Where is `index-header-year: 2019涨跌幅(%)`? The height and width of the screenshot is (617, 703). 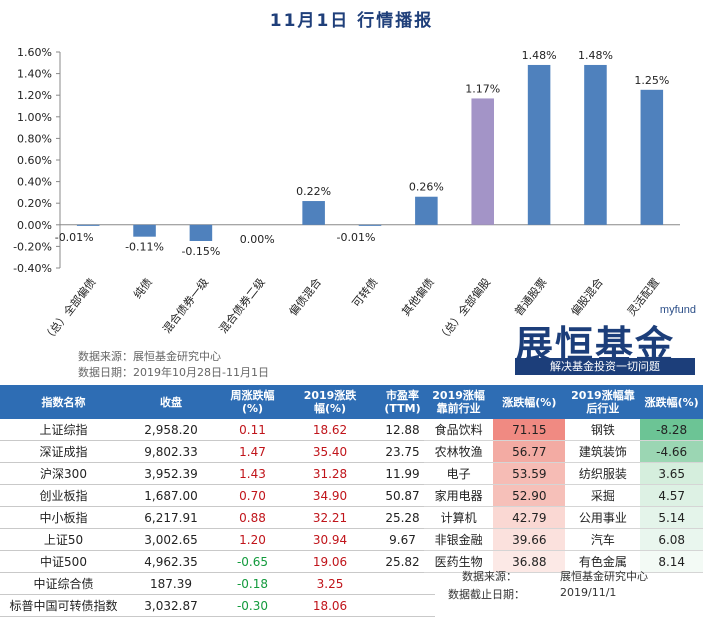
index-header-year: 2019涨跌幅(%) is located at coordinates (330, 402).